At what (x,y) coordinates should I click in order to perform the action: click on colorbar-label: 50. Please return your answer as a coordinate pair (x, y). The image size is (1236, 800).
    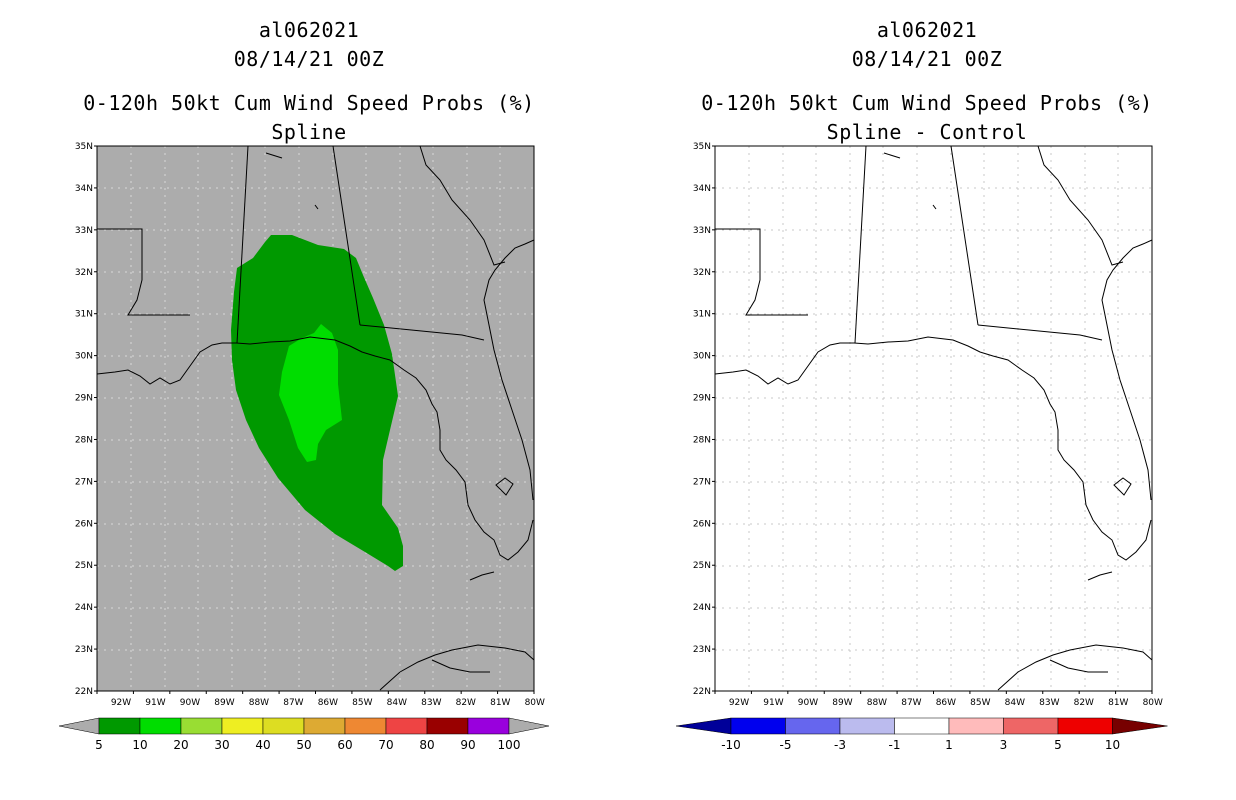
    Looking at the image, I should click on (303, 745).